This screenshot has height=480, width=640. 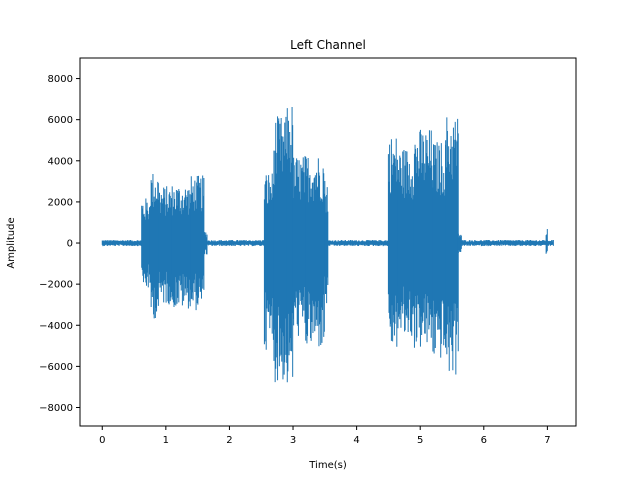 I want to click on x-tick-label: 3, so click(x=293, y=440).